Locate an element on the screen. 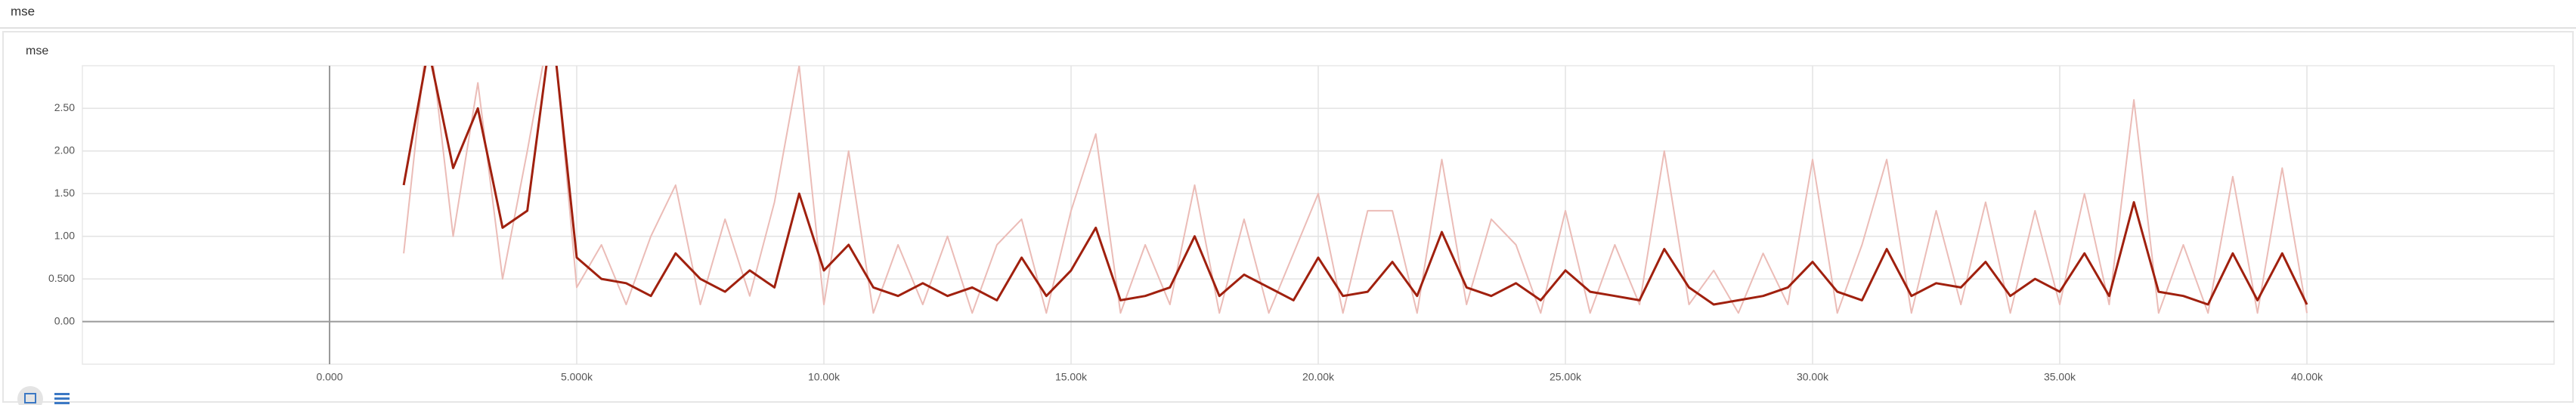  x-tick-label: 25.00k is located at coordinates (1566, 377).